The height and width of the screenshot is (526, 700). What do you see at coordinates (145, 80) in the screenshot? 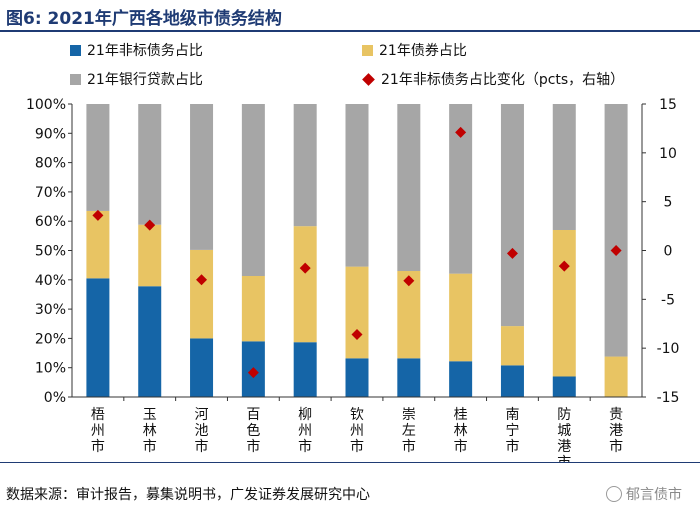
I see `legend-label-loan: 21年银行贷款占比` at bounding box center [145, 80].